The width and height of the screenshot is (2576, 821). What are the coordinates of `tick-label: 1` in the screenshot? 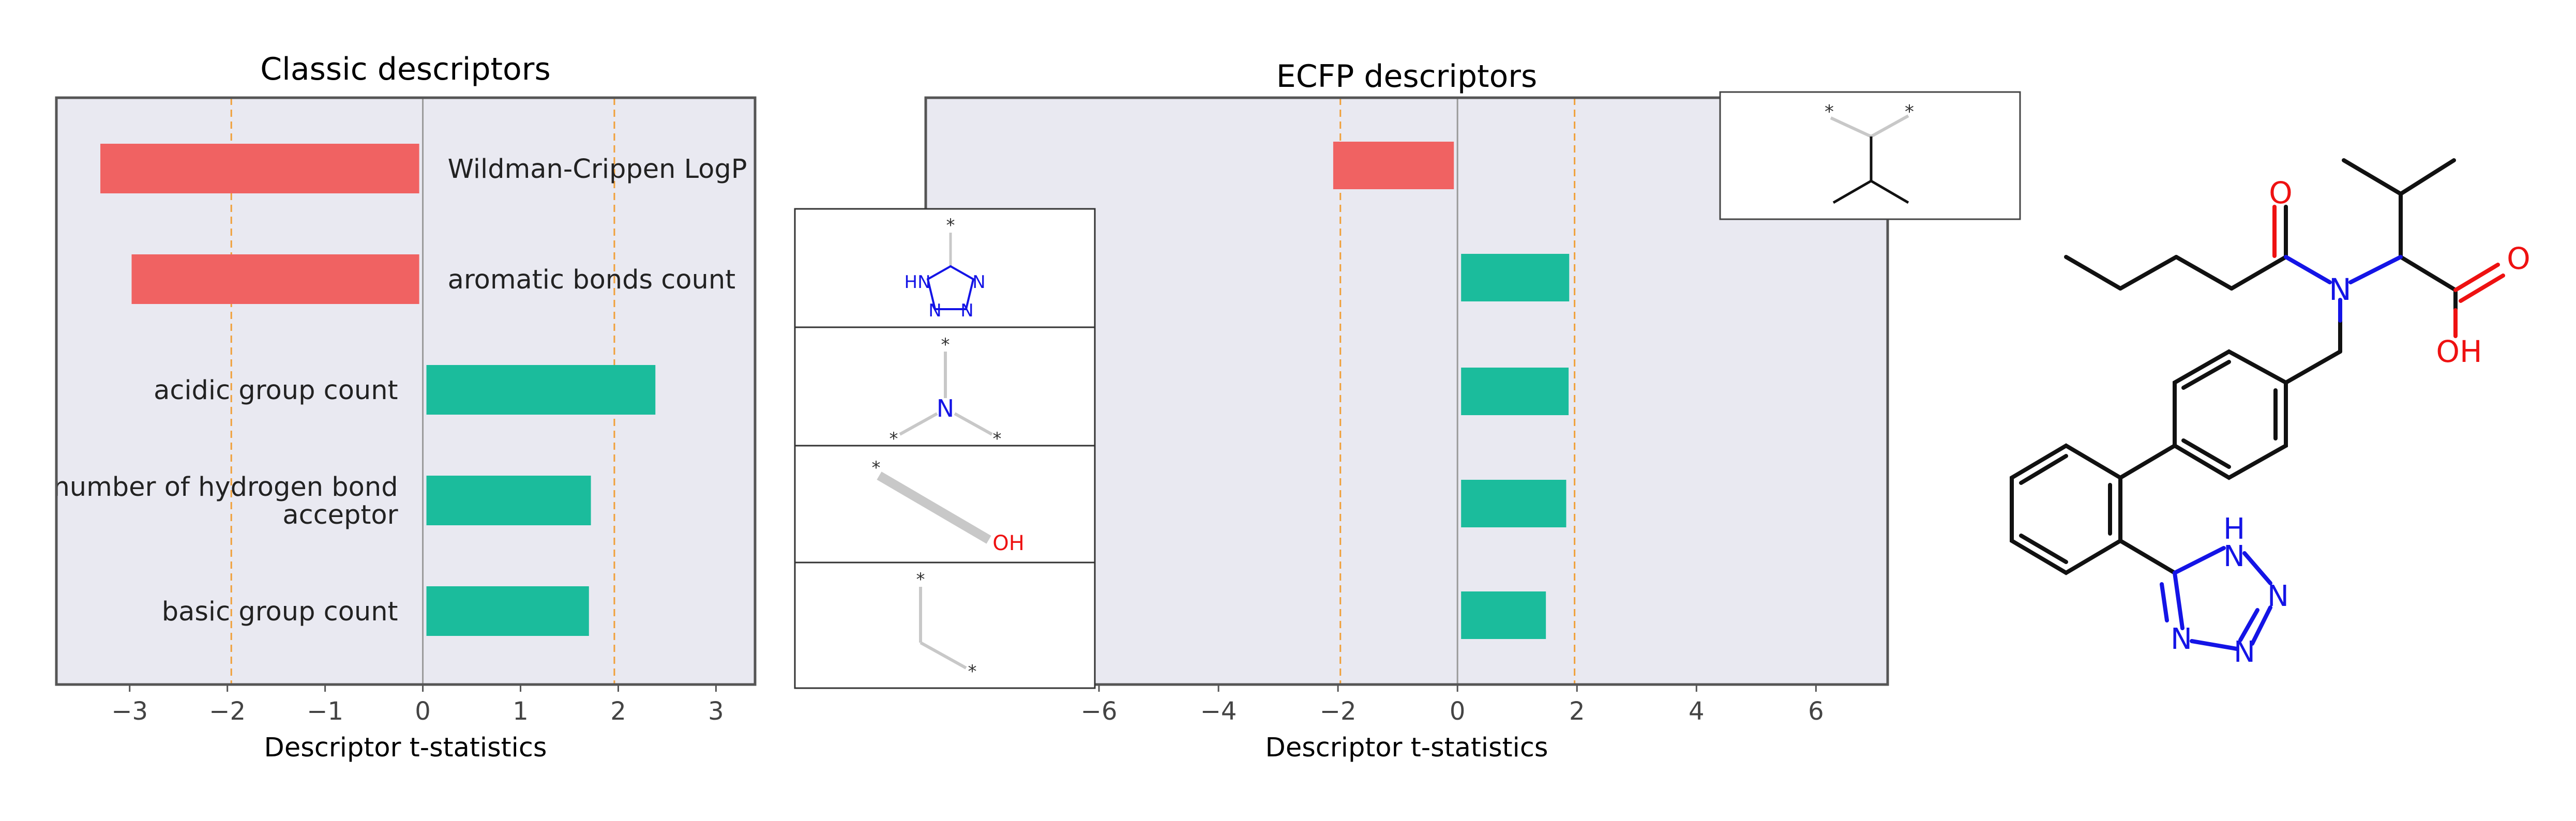 It's located at (521, 711).